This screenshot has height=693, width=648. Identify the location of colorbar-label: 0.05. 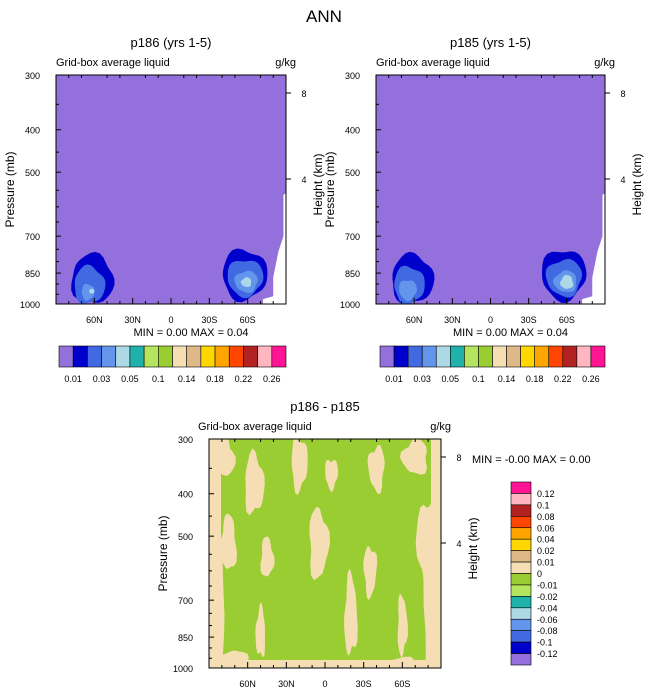
(130, 379).